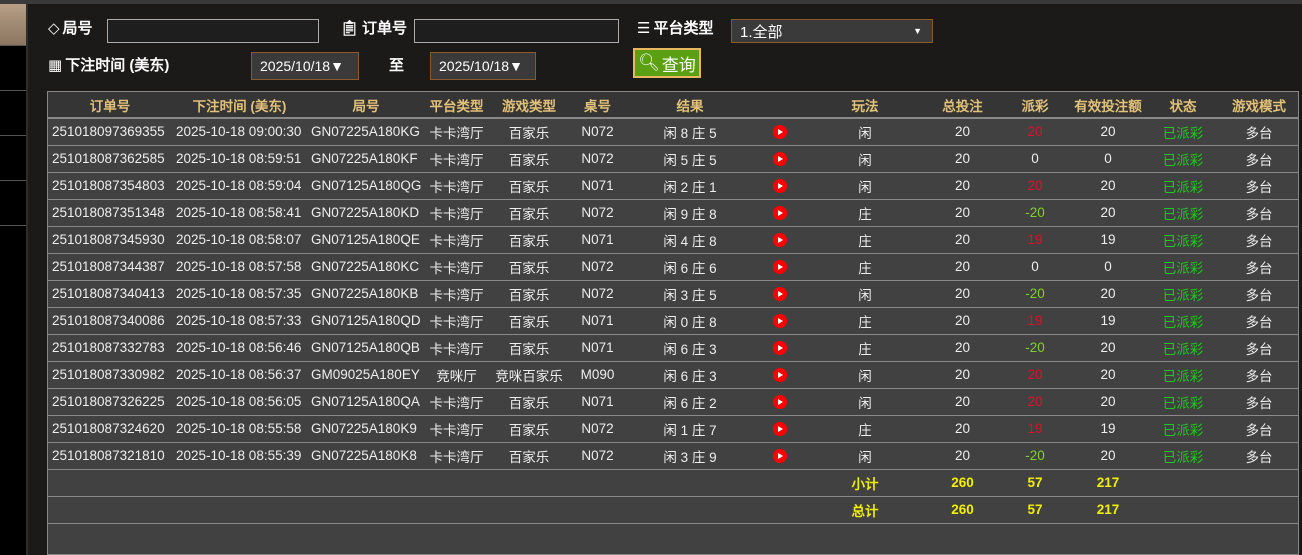 The image size is (1302, 555). What do you see at coordinates (690, 159) in the screenshot?
I see `result: 闲 5 庄 5` at bounding box center [690, 159].